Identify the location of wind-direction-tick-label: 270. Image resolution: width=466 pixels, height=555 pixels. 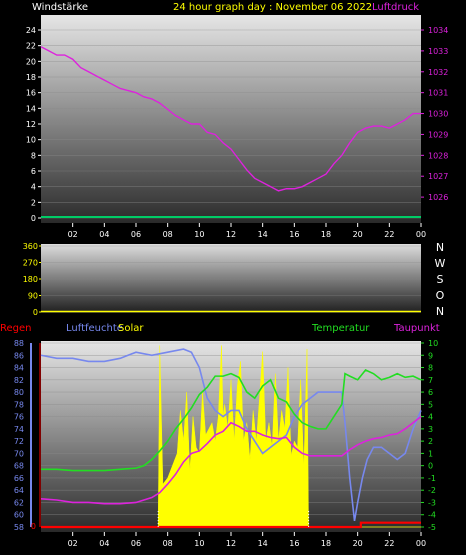
(30, 263).